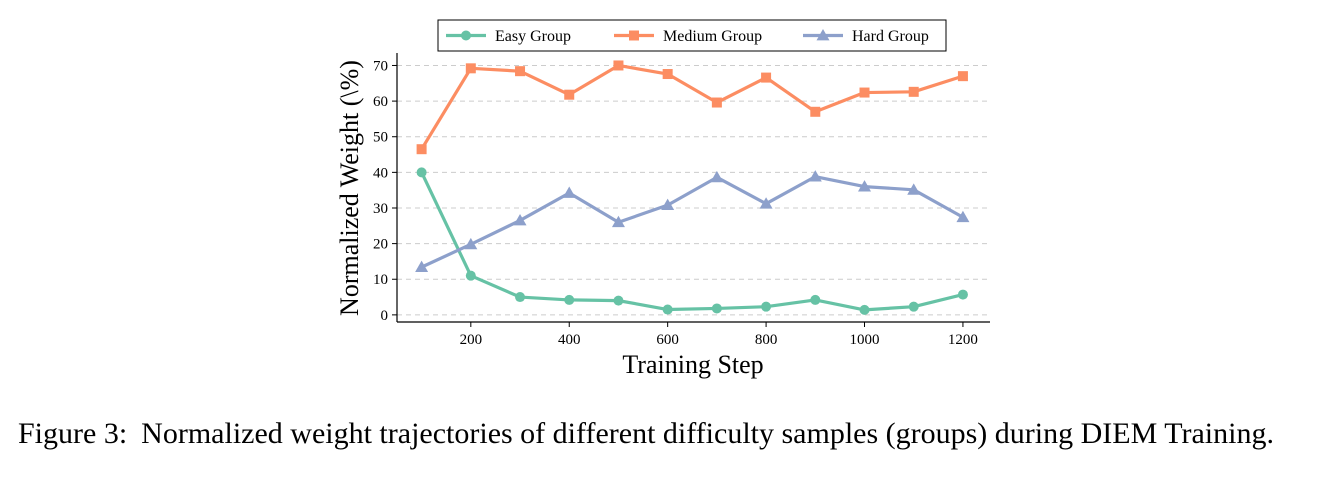  Describe the element at coordinates (667, 340) in the screenshot. I see `x-tick-label: 600` at that location.